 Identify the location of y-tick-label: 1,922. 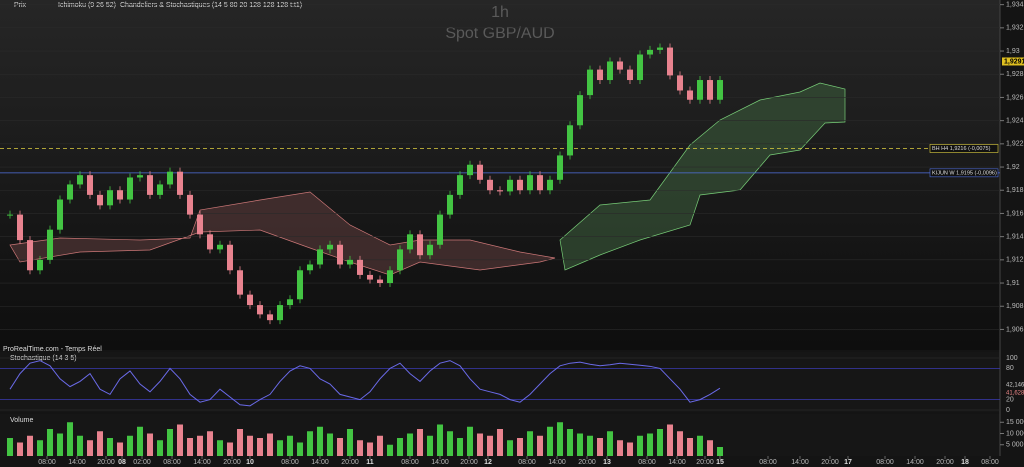
(1015, 144).